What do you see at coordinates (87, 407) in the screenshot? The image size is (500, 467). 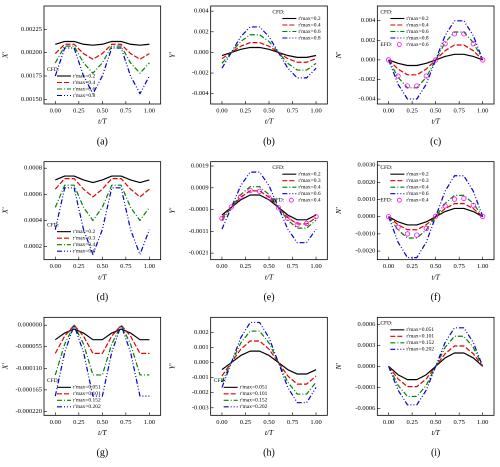 I see `legend-label: r'max=0.202` at bounding box center [87, 407].